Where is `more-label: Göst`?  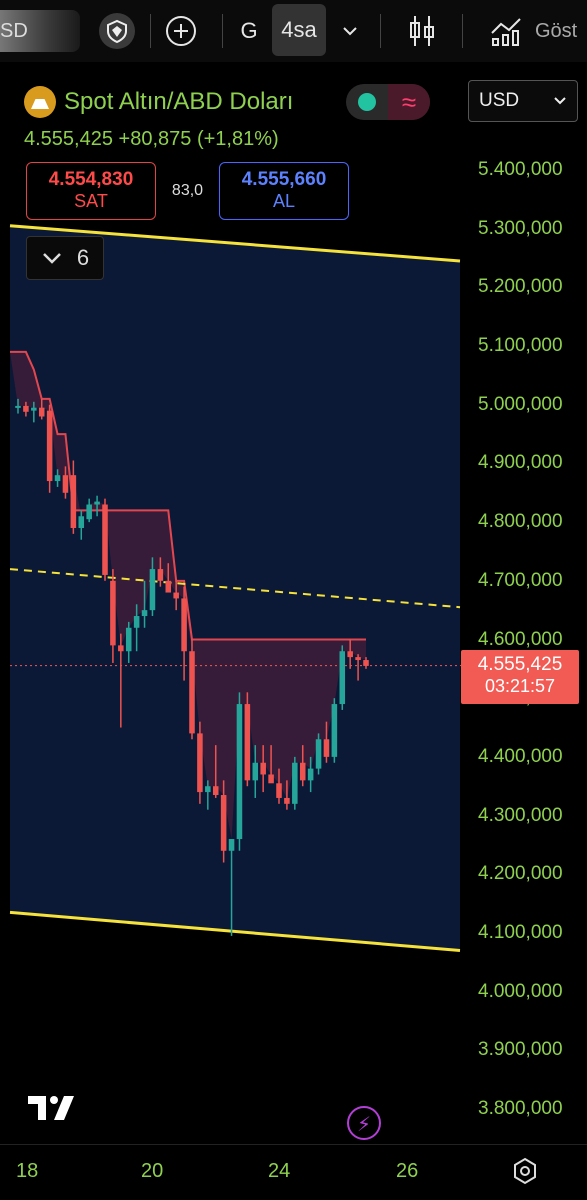 more-label: Göst is located at coordinates (556, 30).